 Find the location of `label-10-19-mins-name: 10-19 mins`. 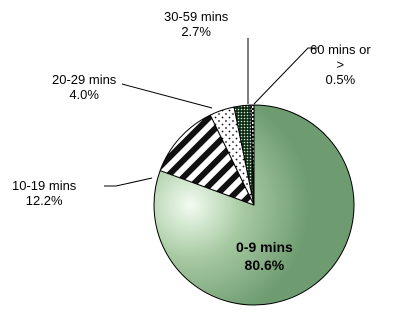

label-10-19-mins-name: 10-19 mins is located at coordinates (44, 185).